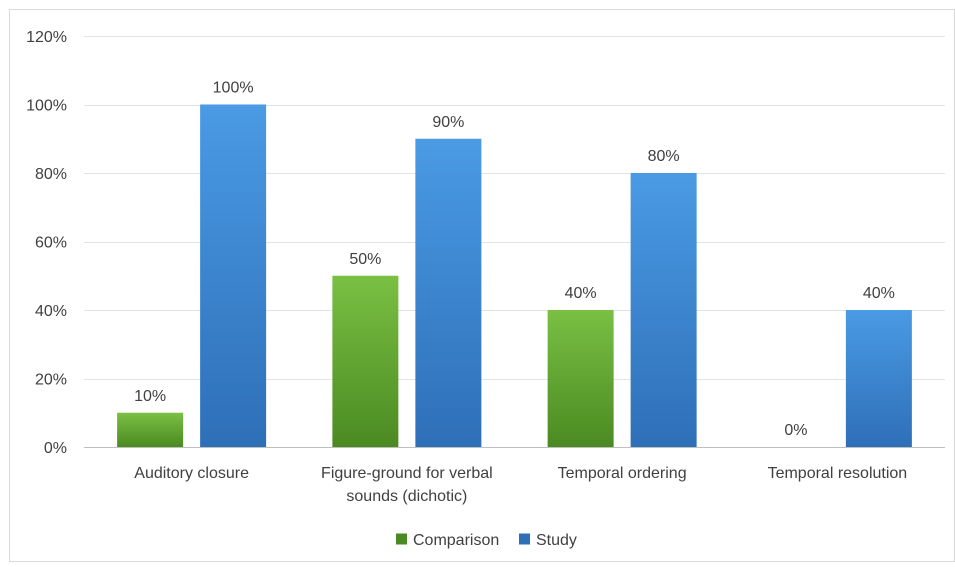 This screenshot has width=955, height=567. What do you see at coordinates (191, 473) in the screenshot?
I see `x-tick-label: Auditory closure` at bounding box center [191, 473].